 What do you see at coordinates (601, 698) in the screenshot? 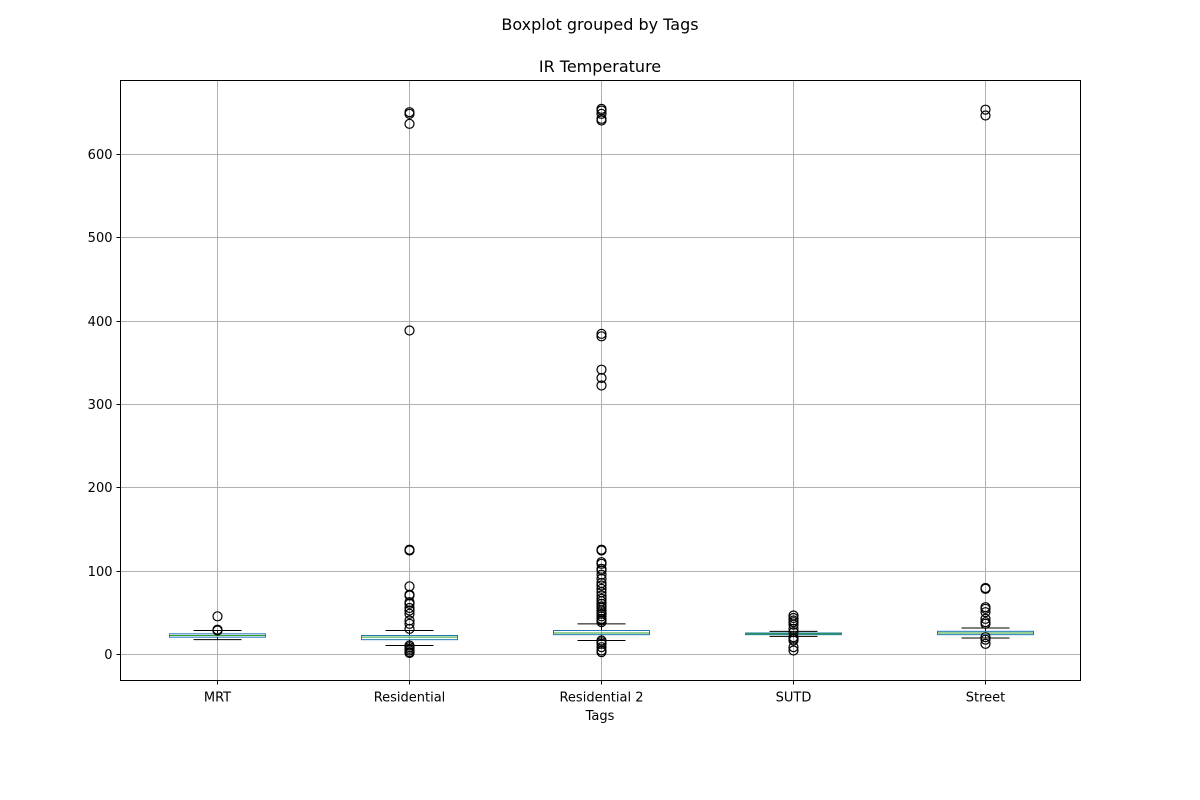
I see `x-tick-label: Residential 2` at bounding box center [601, 698].